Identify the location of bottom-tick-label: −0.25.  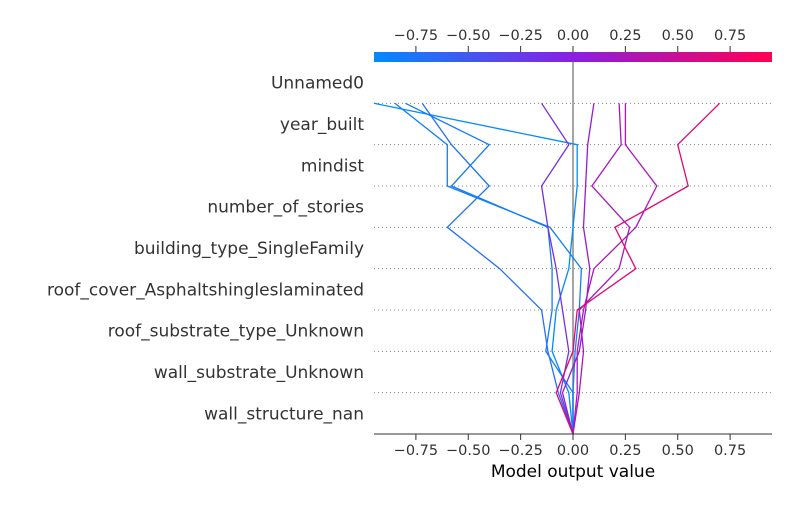
(520, 451).